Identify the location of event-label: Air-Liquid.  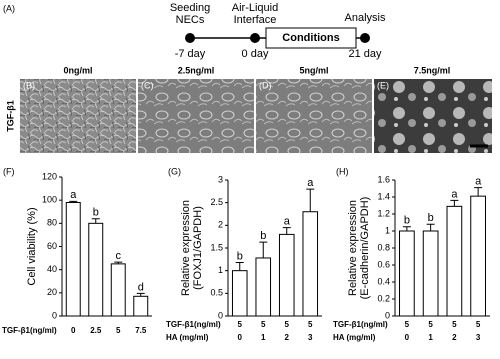
(255, 8).